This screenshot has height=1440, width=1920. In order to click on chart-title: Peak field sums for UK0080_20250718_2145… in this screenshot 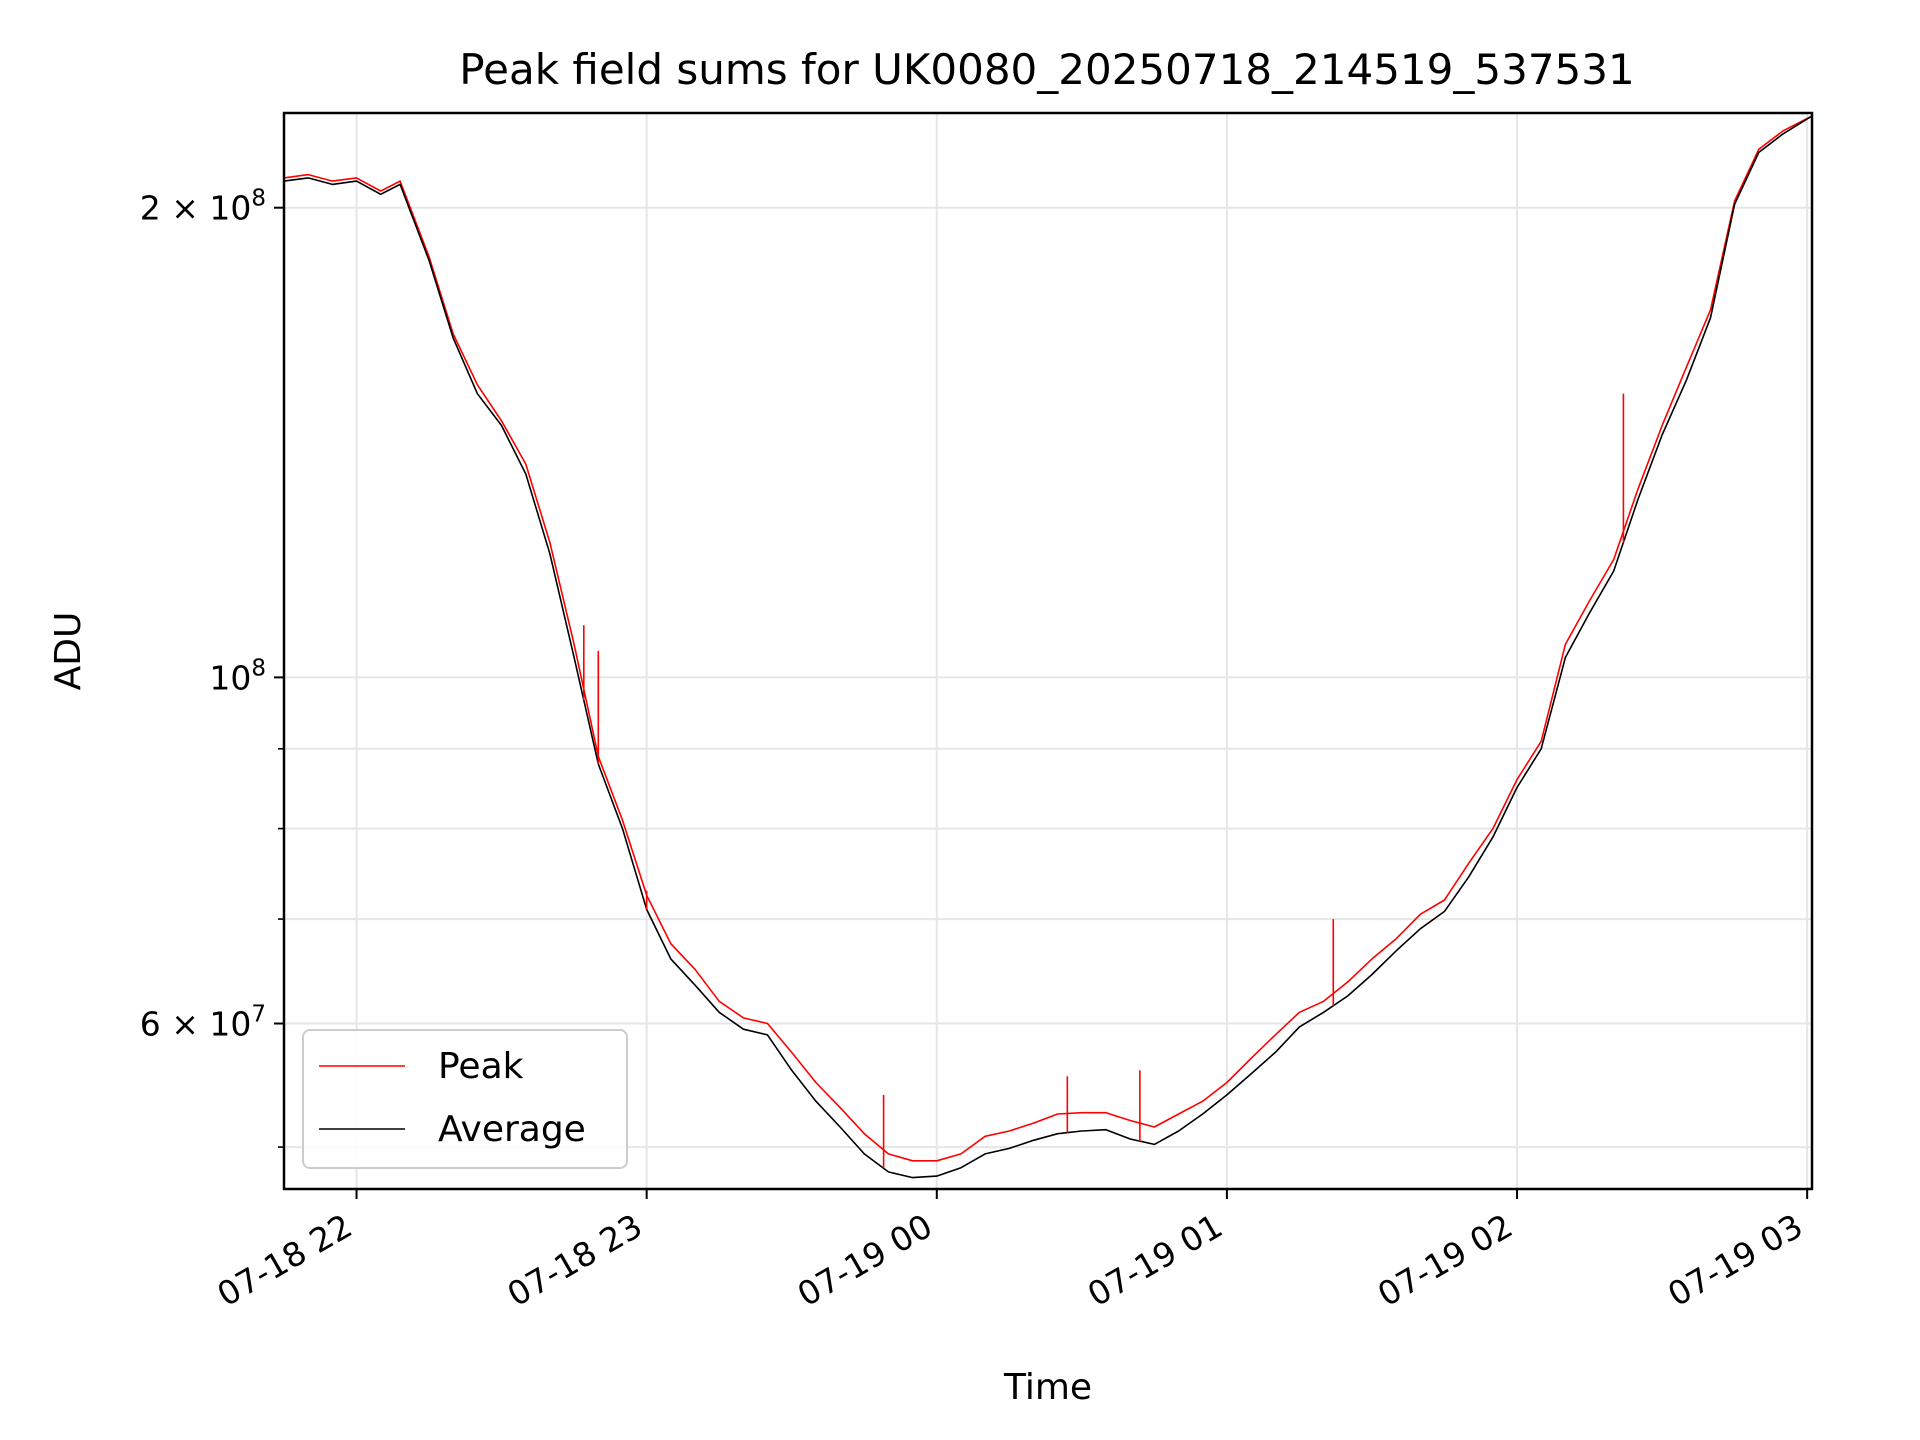, I will do `click(1046, 69)`.